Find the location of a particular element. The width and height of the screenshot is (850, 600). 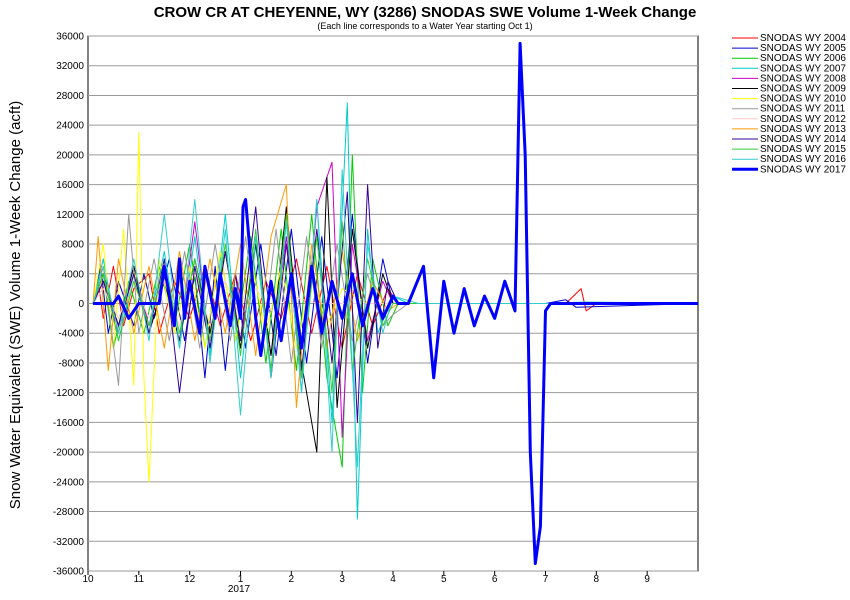

x-year-label: 2017 is located at coordinates (239, 589).